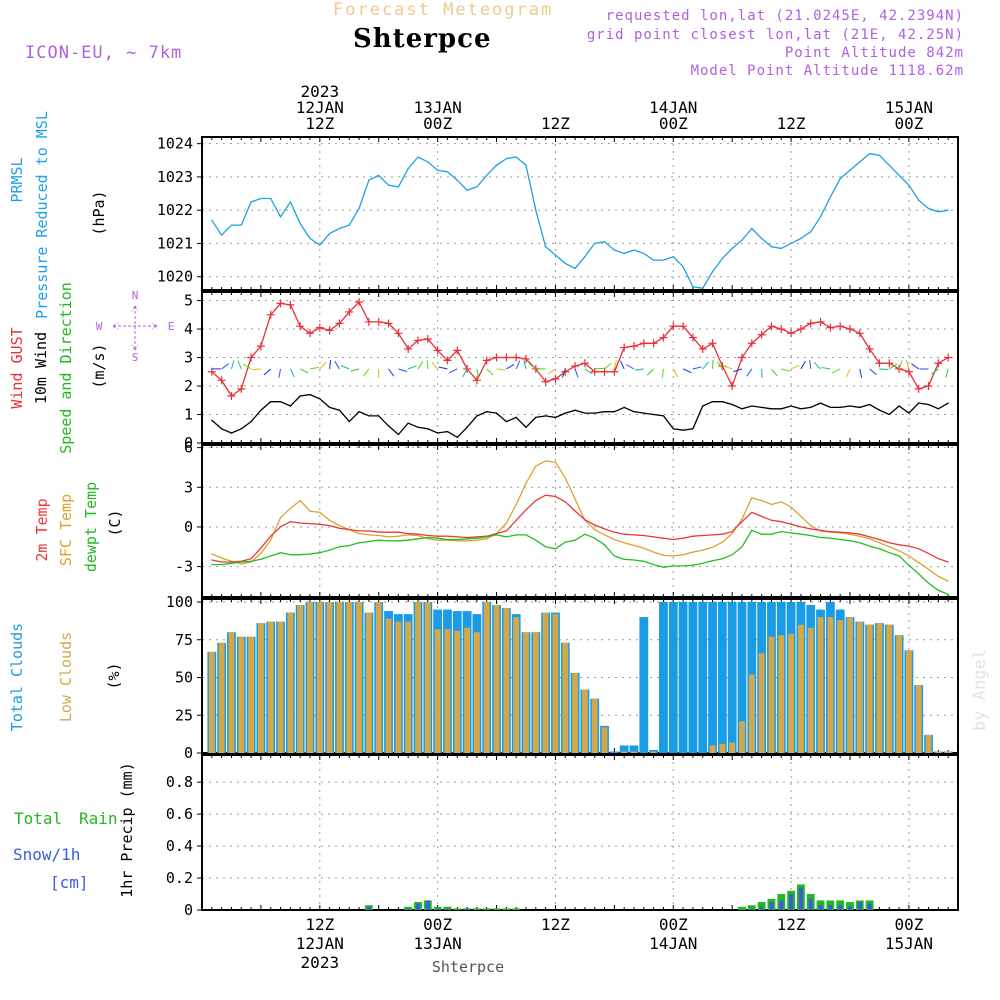 The width and height of the screenshot is (1000, 1000). I want to click on pressure-ytick-label: 1024, so click(175, 144).